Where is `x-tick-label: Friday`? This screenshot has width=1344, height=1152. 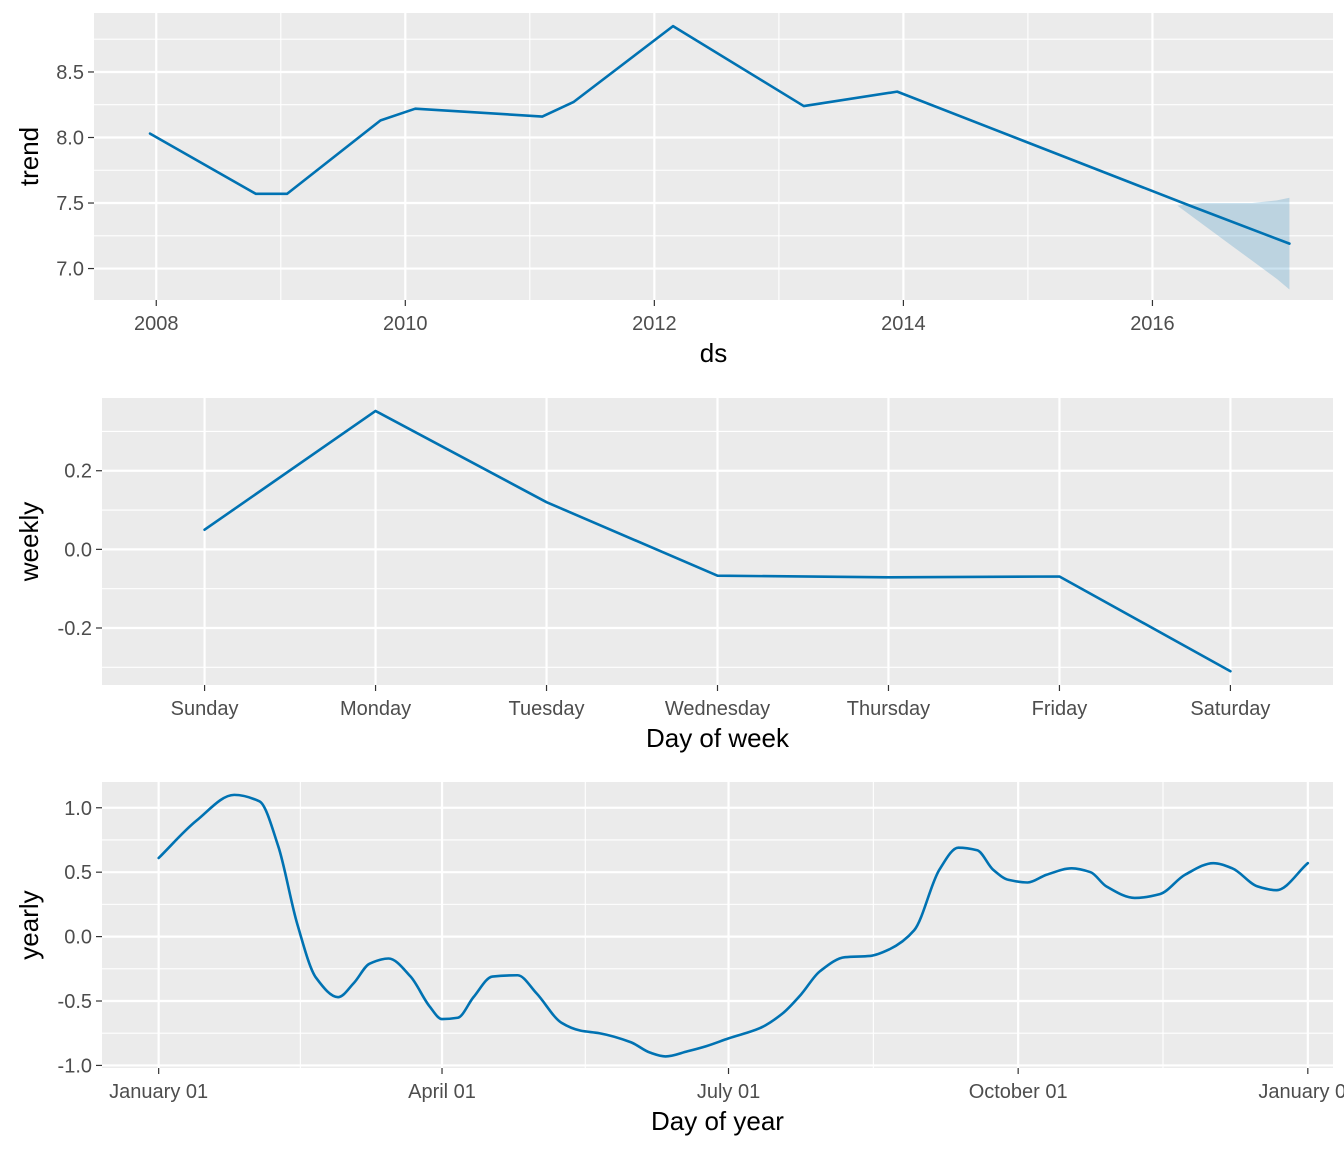 x-tick-label: Friday is located at coordinates (1060, 709).